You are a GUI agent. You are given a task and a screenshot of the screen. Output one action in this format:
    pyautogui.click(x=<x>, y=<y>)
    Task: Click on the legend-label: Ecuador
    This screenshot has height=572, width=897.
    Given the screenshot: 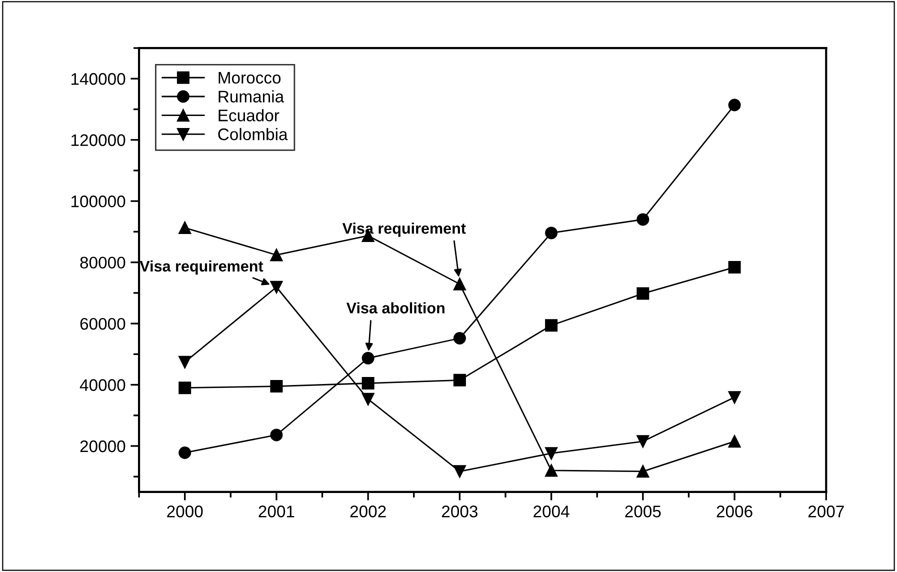 What is the action you would take?
    pyautogui.click(x=249, y=115)
    